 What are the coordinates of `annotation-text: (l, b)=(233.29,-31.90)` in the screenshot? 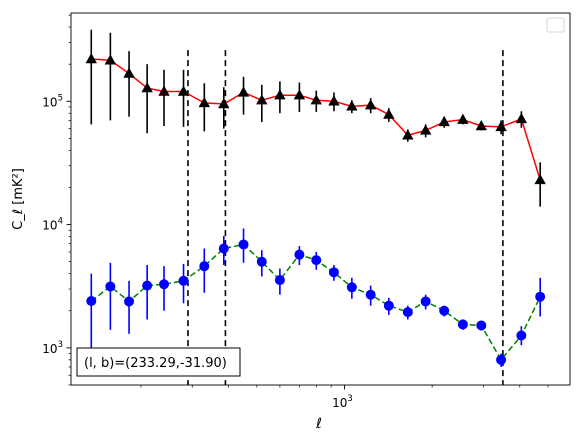 It's located at (155, 363).